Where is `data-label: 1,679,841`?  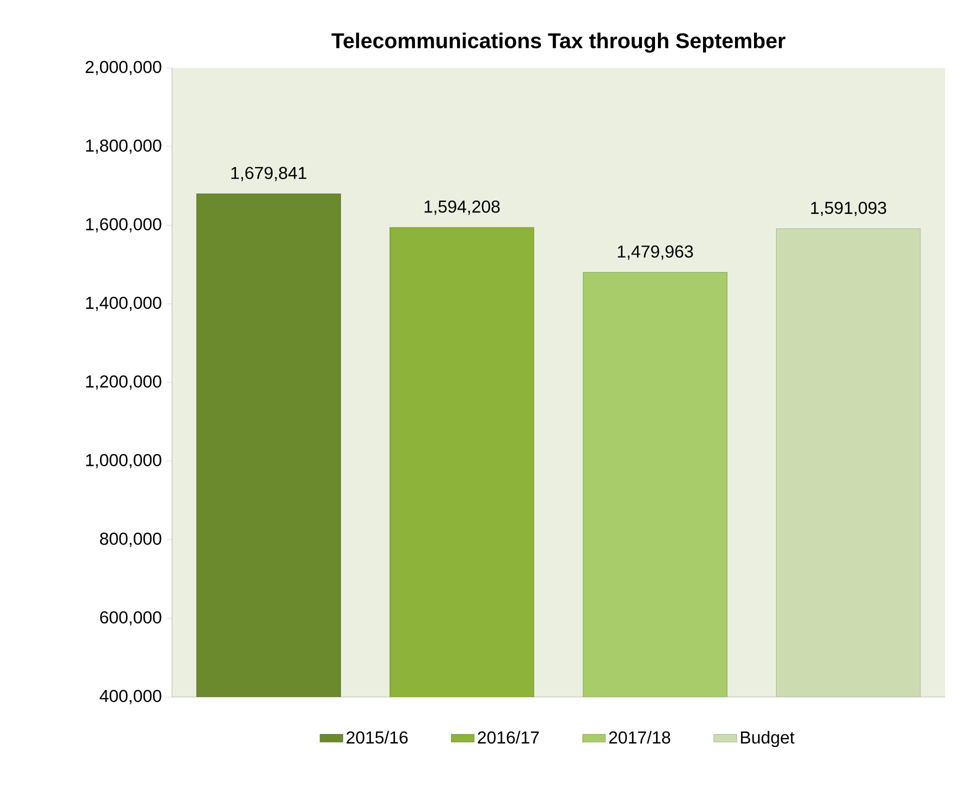 data-label: 1,679,841 is located at coordinates (268, 174).